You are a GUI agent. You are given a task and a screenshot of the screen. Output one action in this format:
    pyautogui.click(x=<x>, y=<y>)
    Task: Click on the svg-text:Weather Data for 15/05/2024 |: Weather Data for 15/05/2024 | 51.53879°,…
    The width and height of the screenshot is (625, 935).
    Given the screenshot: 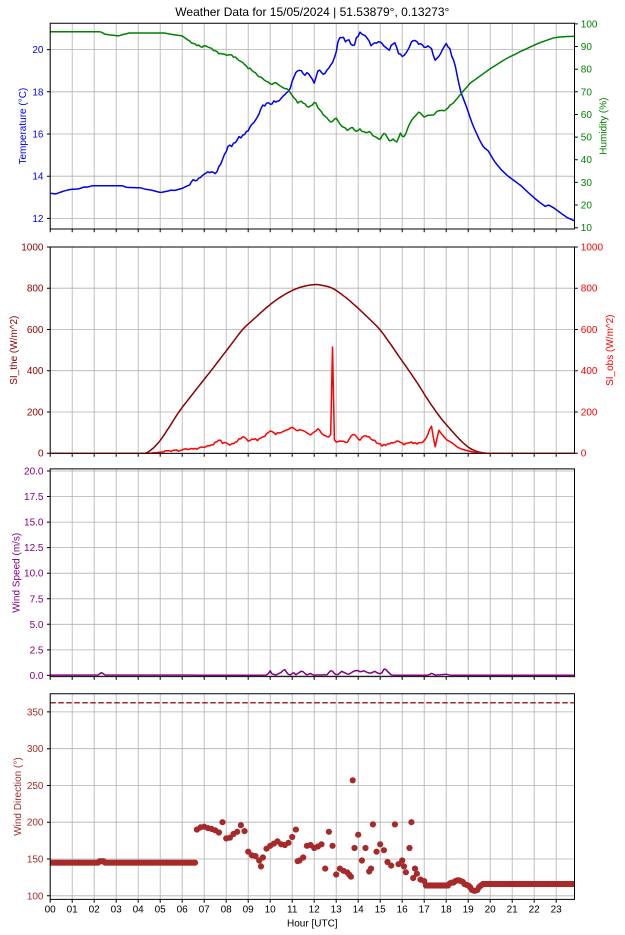 What is the action you would take?
    pyautogui.click(x=312, y=12)
    